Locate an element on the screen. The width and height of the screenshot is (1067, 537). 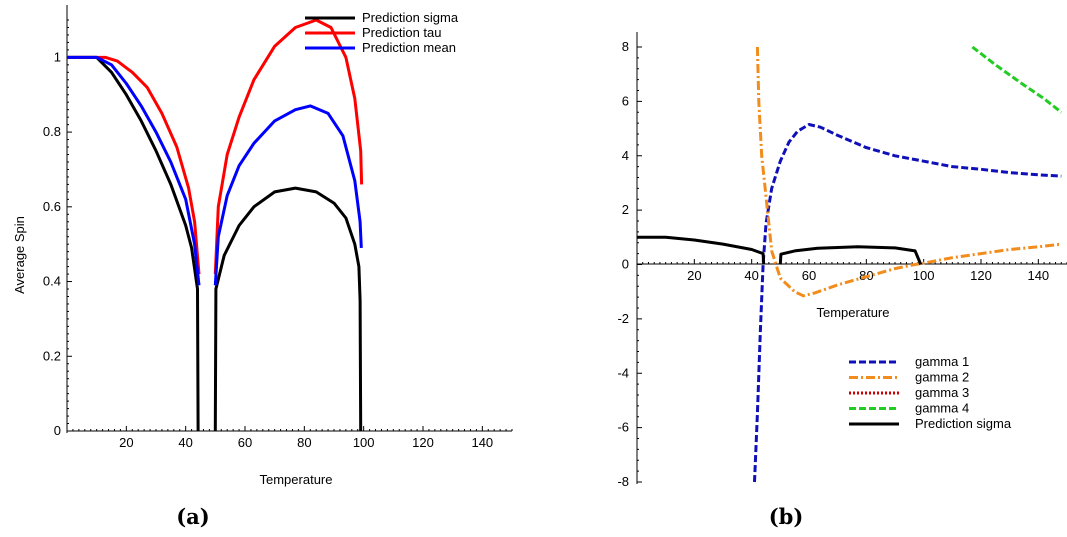
x-tick-label: 80 is located at coordinates (304, 442).